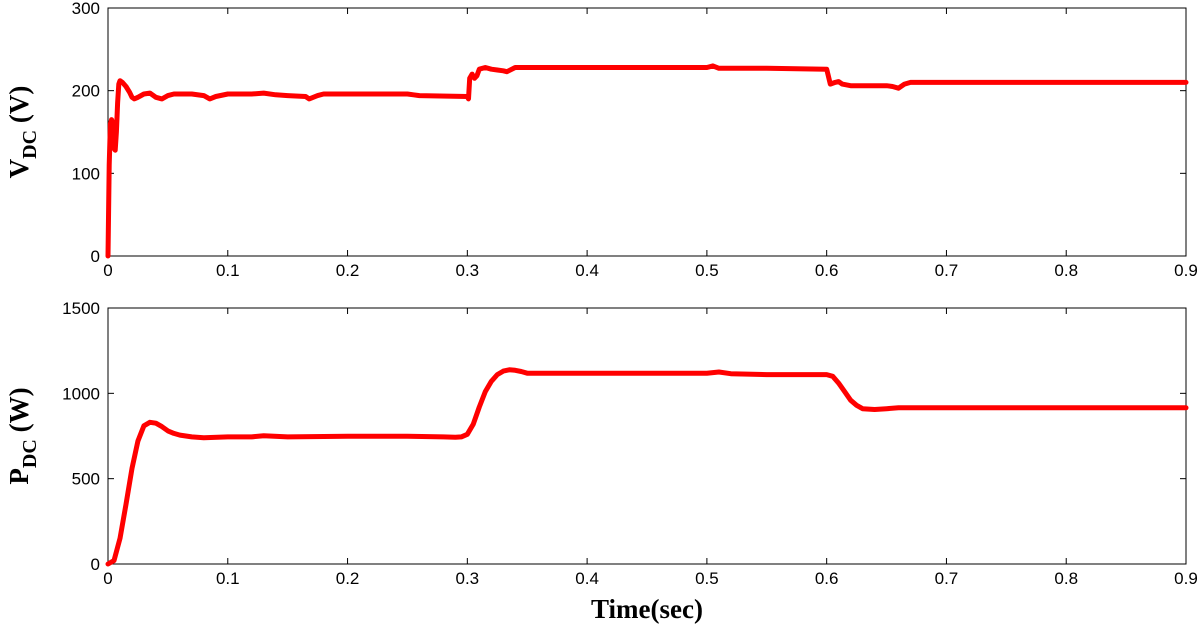 Image resolution: width=1200 pixels, height=627 pixels. What do you see at coordinates (81, 393) in the screenshot?
I see `y-tick-label: 1000` at bounding box center [81, 393].